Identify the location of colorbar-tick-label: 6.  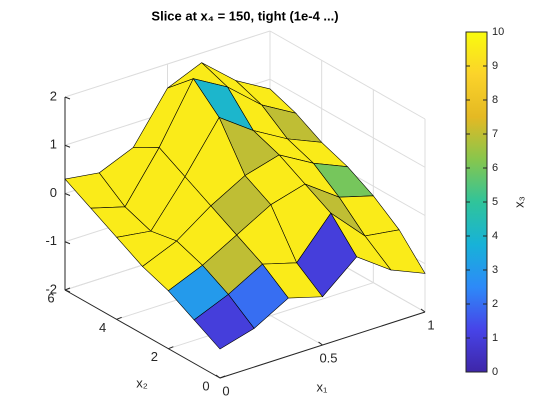
(495, 168).